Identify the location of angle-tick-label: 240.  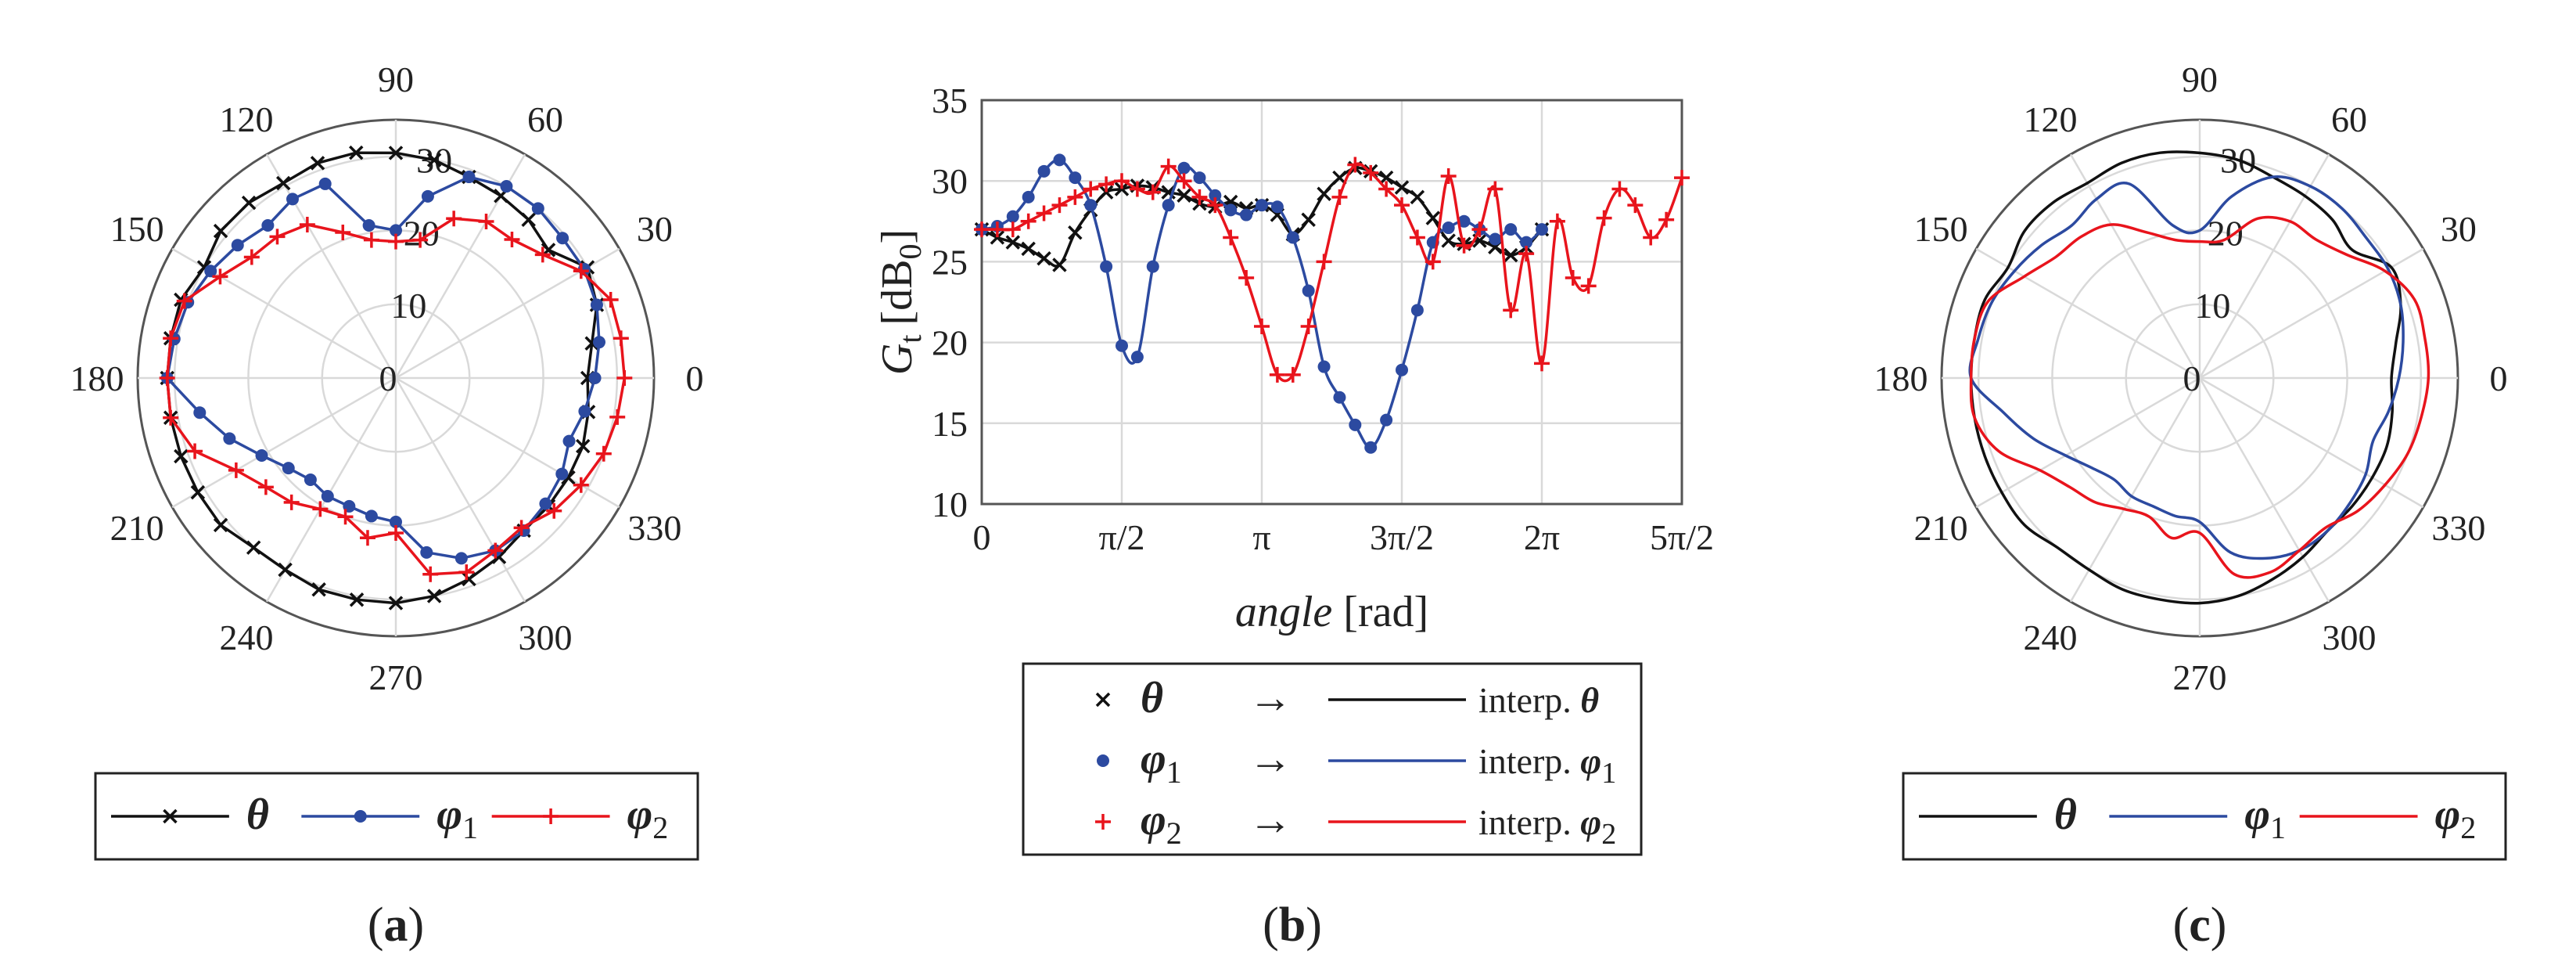
(247, 637).